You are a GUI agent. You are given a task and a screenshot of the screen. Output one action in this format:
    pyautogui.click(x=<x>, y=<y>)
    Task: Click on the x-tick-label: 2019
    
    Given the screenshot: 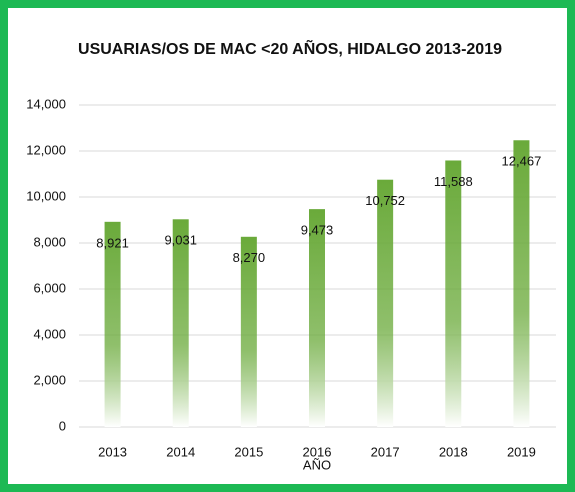 What is the action you would take?
    pyautogui.click(x=521, y=451)
    